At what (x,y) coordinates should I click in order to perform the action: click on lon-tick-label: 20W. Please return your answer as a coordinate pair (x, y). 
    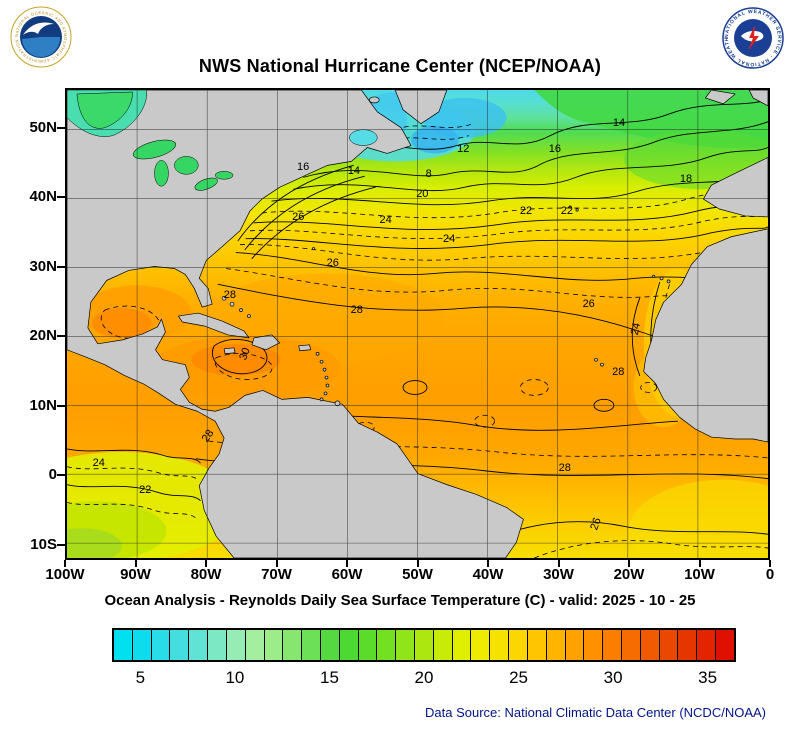
    Looking at the image, I should click on (629, 574).